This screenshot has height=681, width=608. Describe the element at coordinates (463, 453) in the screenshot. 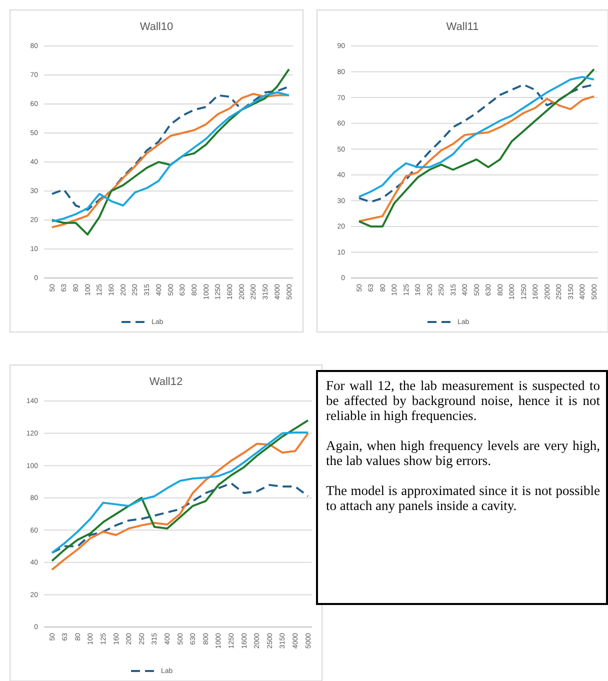

I see `text: Again, when high frequency levels are very high, the lab values show big errors.` at that location.